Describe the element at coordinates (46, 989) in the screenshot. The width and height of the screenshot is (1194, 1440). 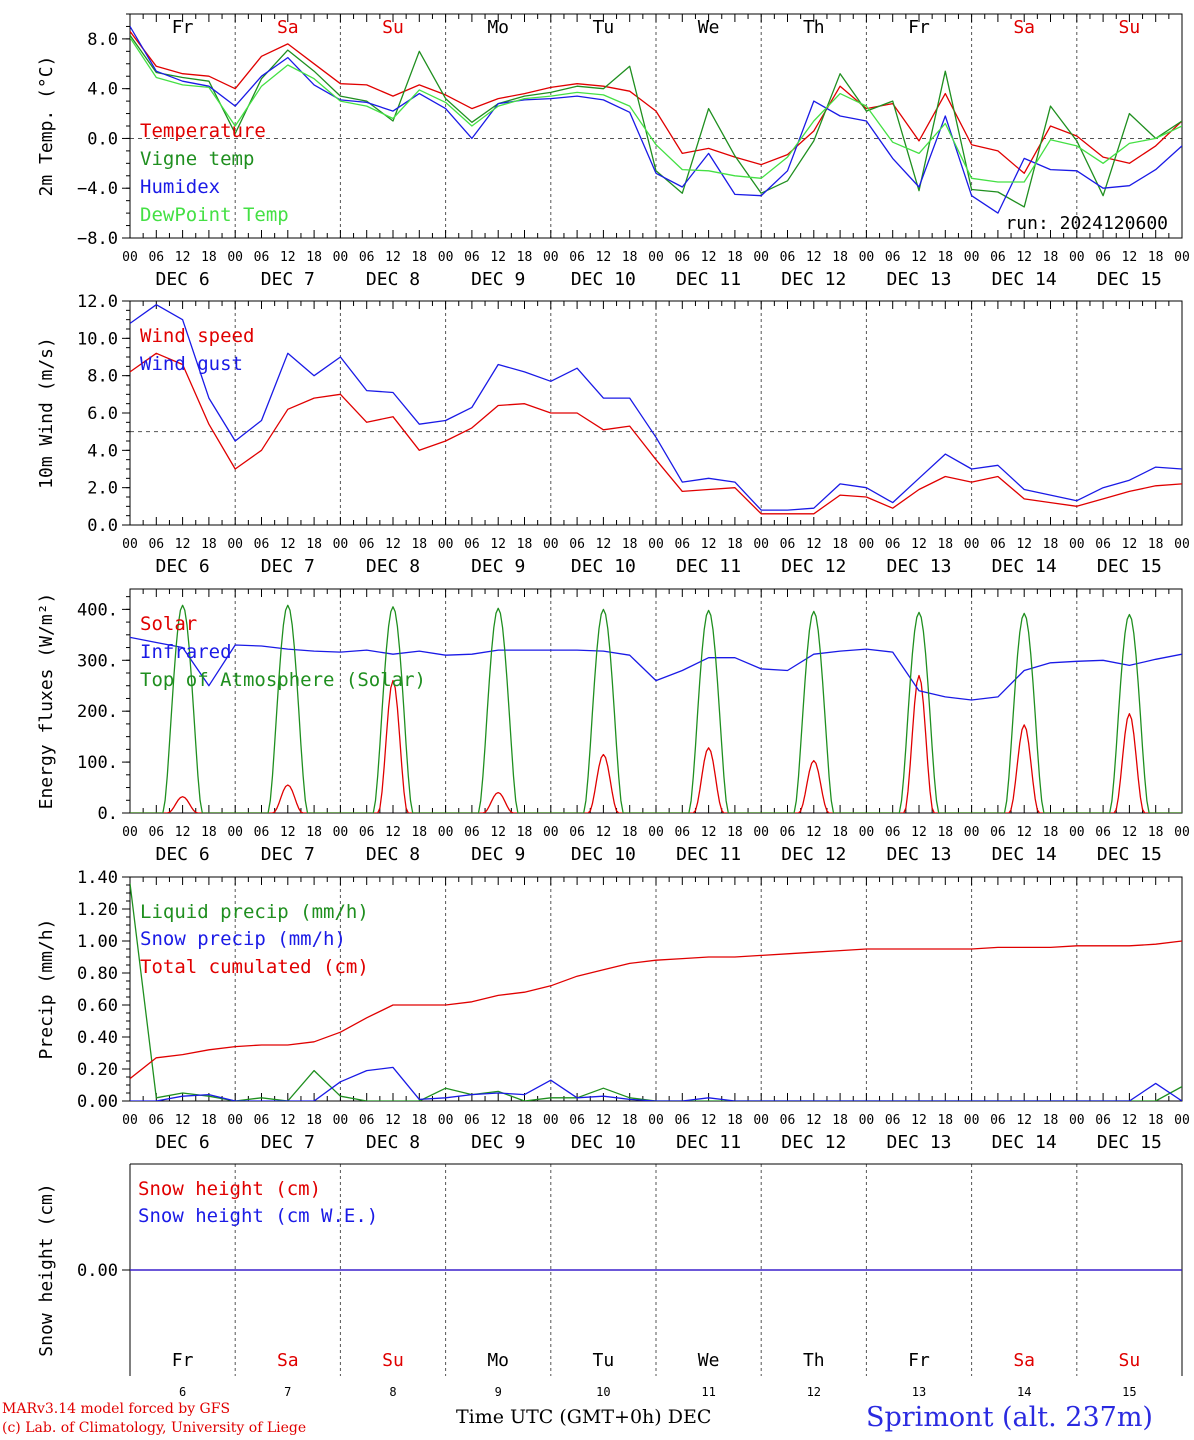
I see `y-axis-label: Precip (mm/h)` at that location.